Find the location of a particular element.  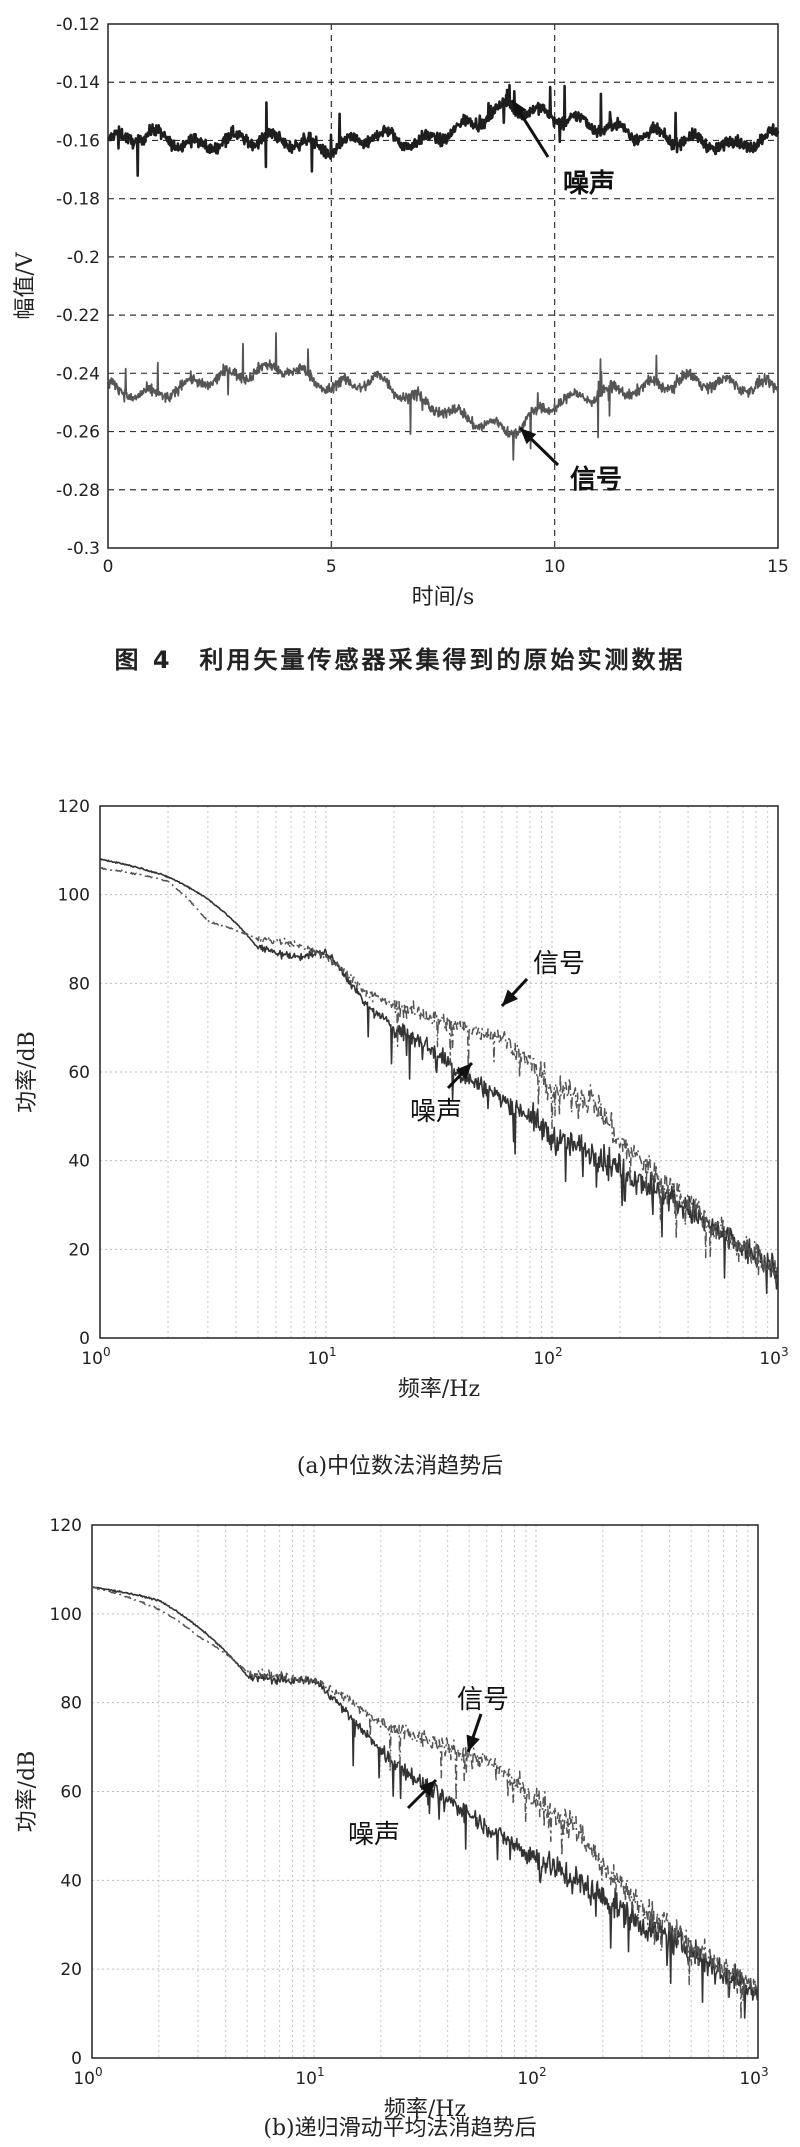

y-axis-label: 幅值/V is located at coordinates (25, 285).